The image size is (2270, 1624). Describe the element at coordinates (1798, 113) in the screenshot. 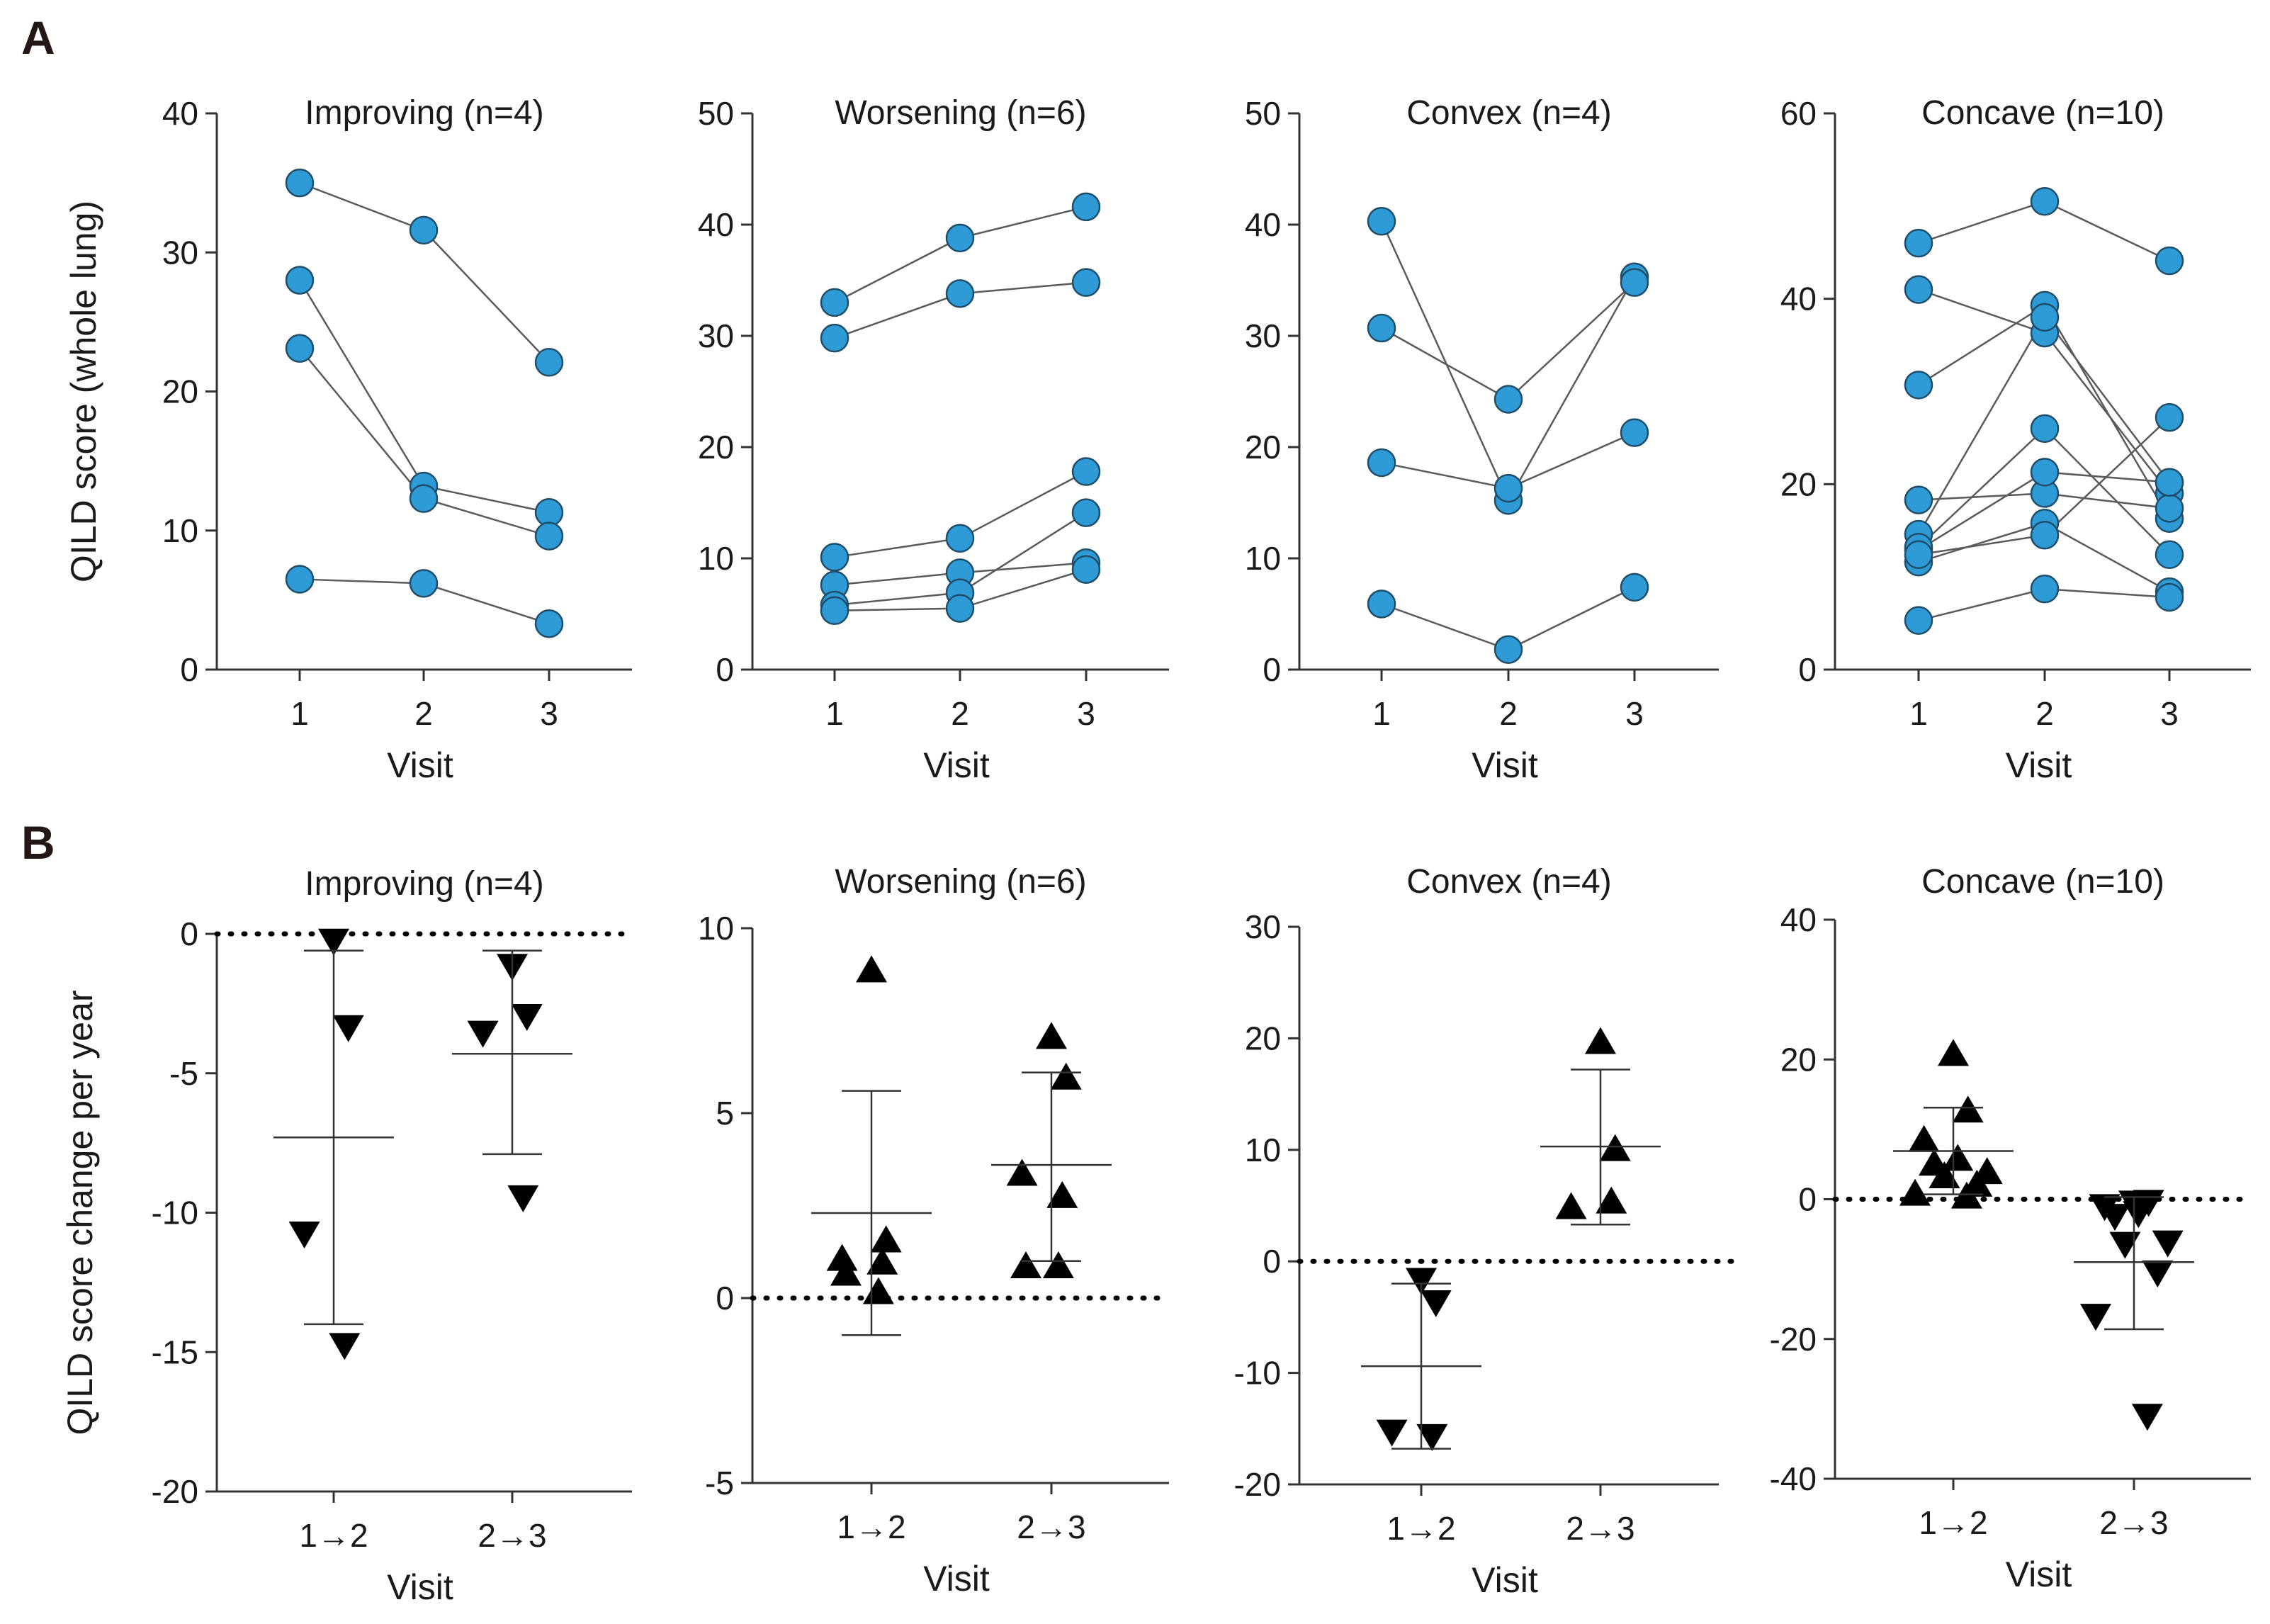

I see `y-tick-label: 60` at that location.